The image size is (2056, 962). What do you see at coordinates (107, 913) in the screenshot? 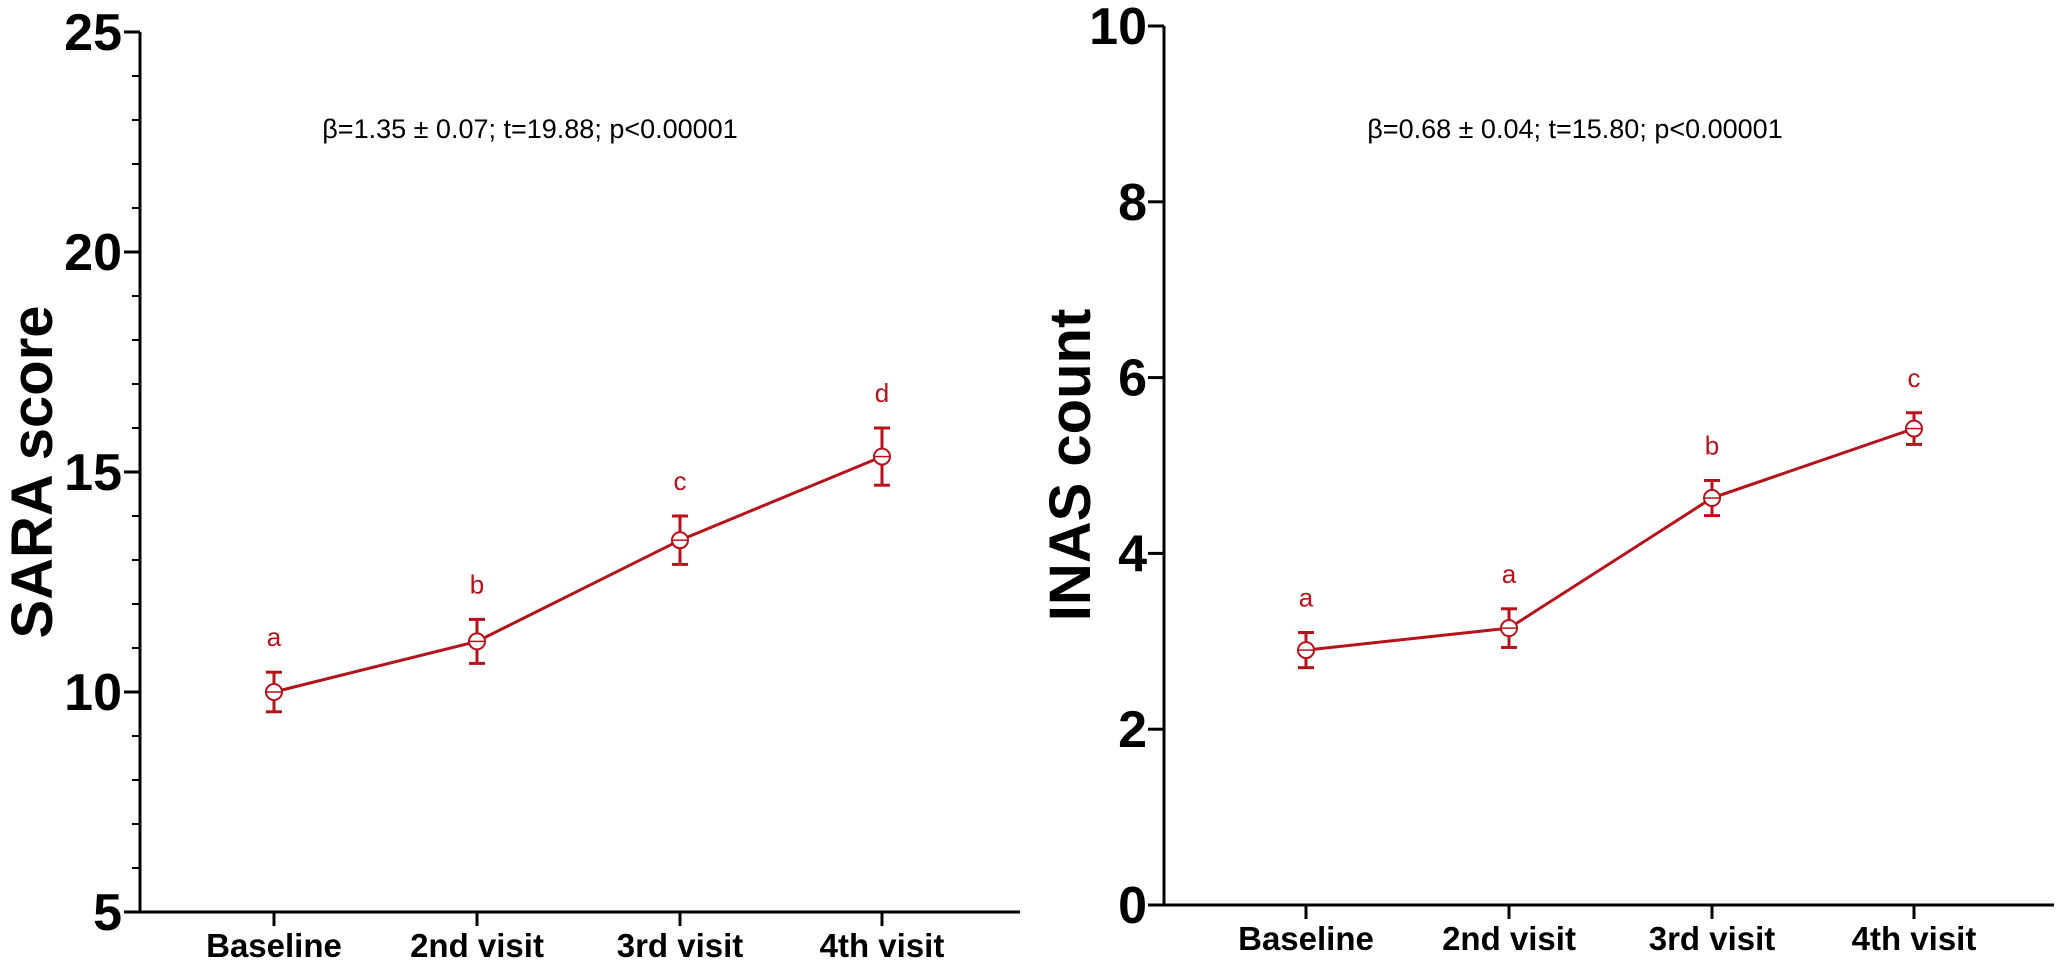
I see `y-tick-label: 5` at bounding box center [107, 913].